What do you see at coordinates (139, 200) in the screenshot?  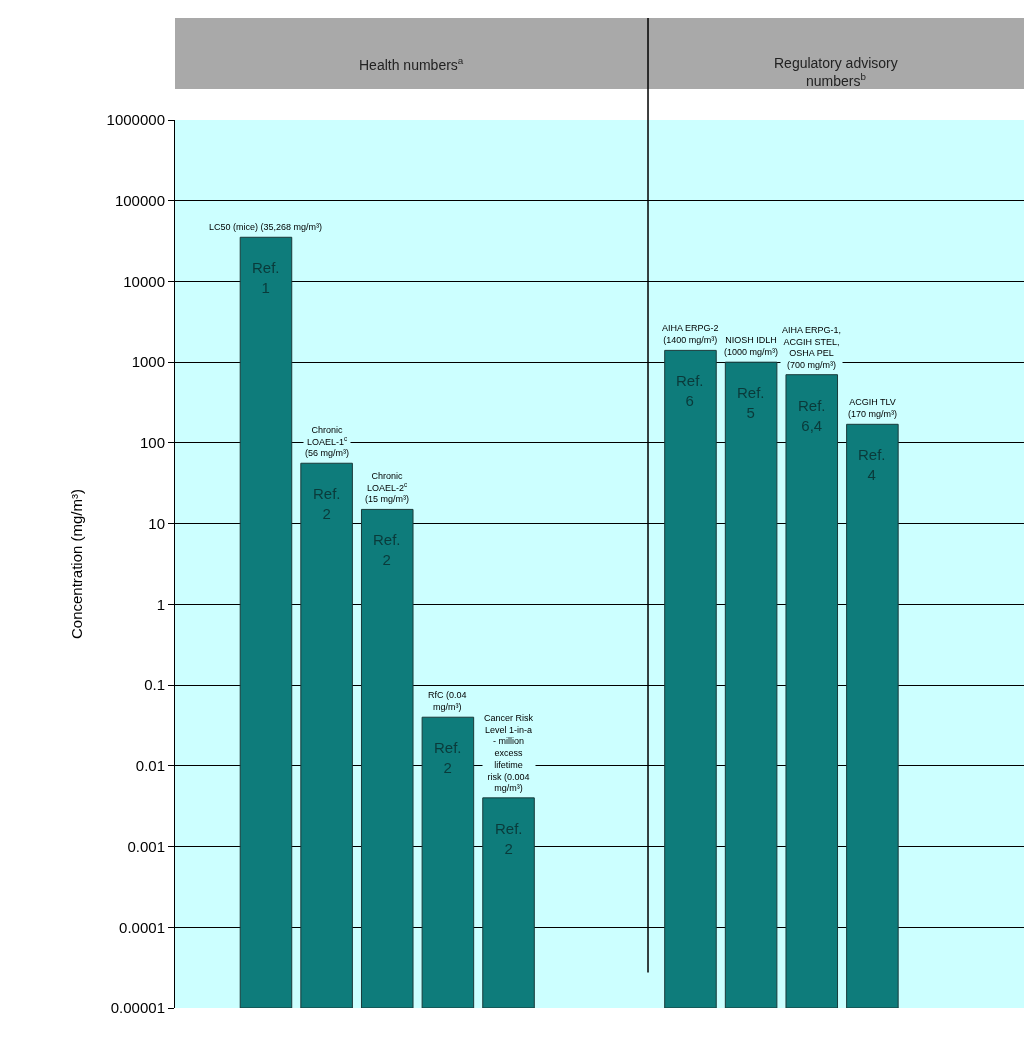 I see `y-tick-label: 100000` at bounding box center [139, 200].